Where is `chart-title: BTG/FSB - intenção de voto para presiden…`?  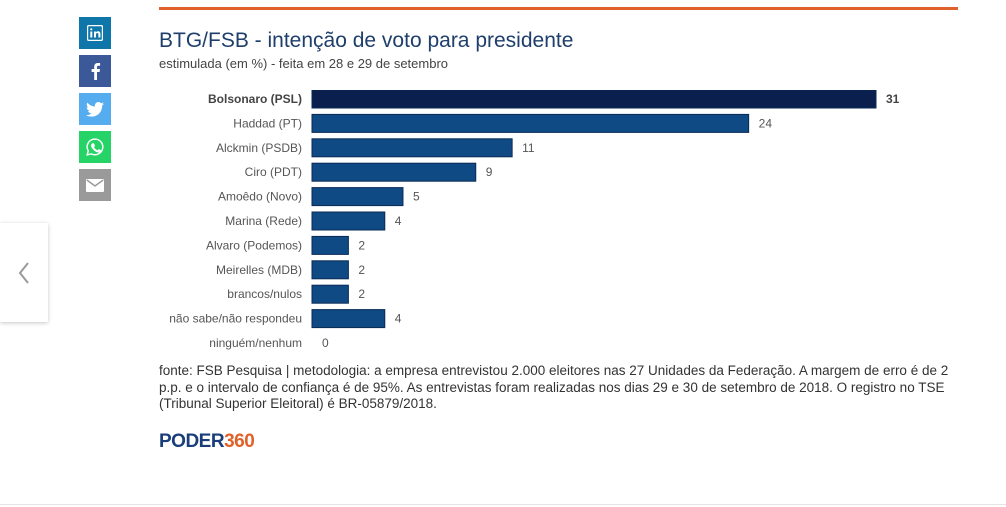 chart-title: BTG/FSB - intenção de voto para presiden… is located at coordinates (366, 40).